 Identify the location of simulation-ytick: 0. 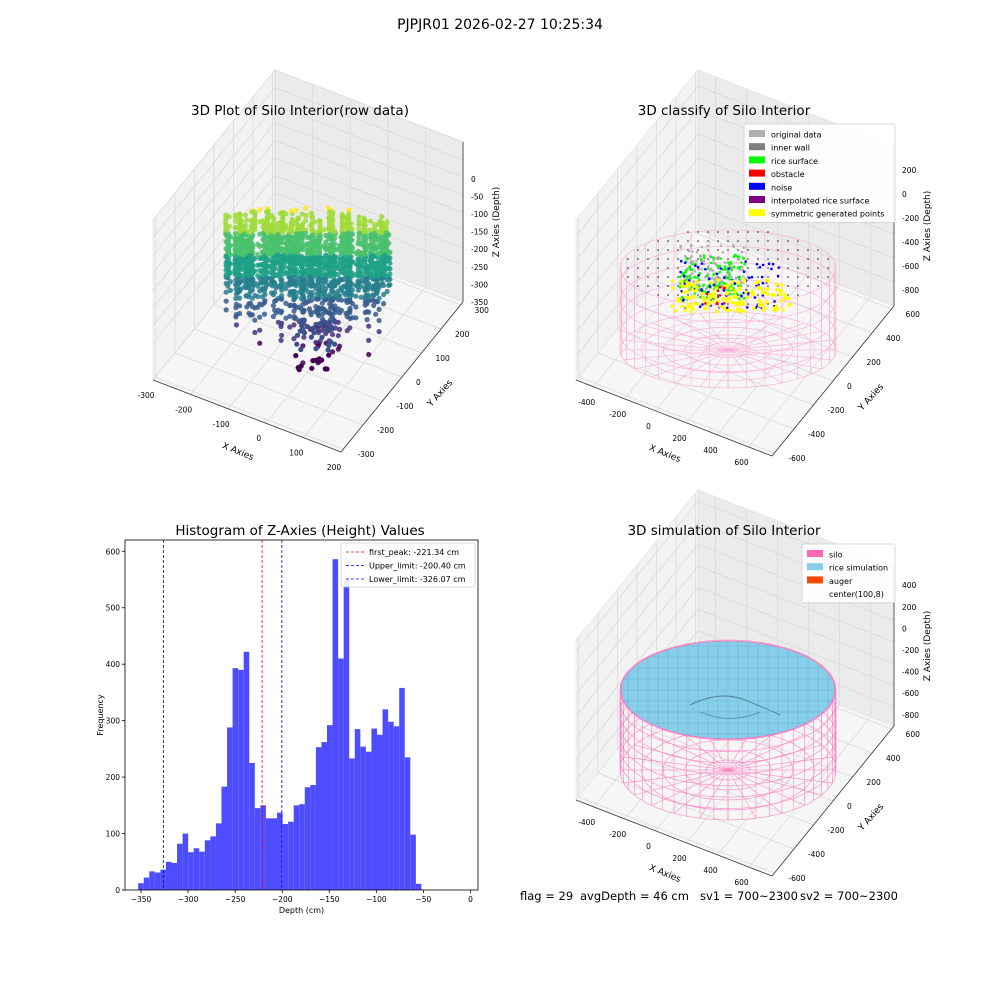
(849, 806).